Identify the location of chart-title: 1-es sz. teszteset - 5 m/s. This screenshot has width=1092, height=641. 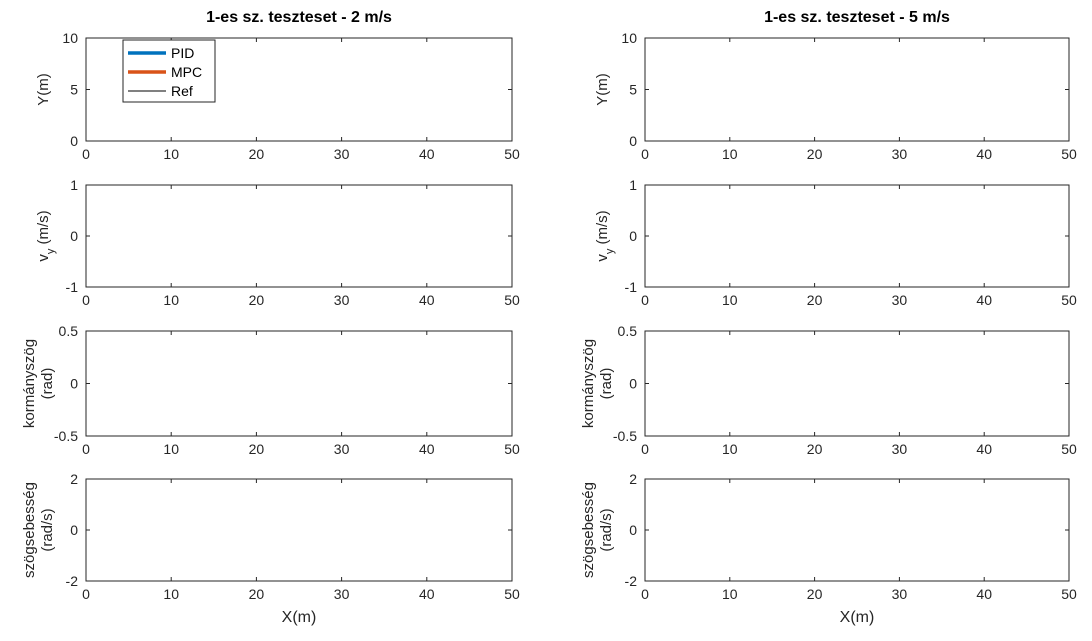
(857, 17).